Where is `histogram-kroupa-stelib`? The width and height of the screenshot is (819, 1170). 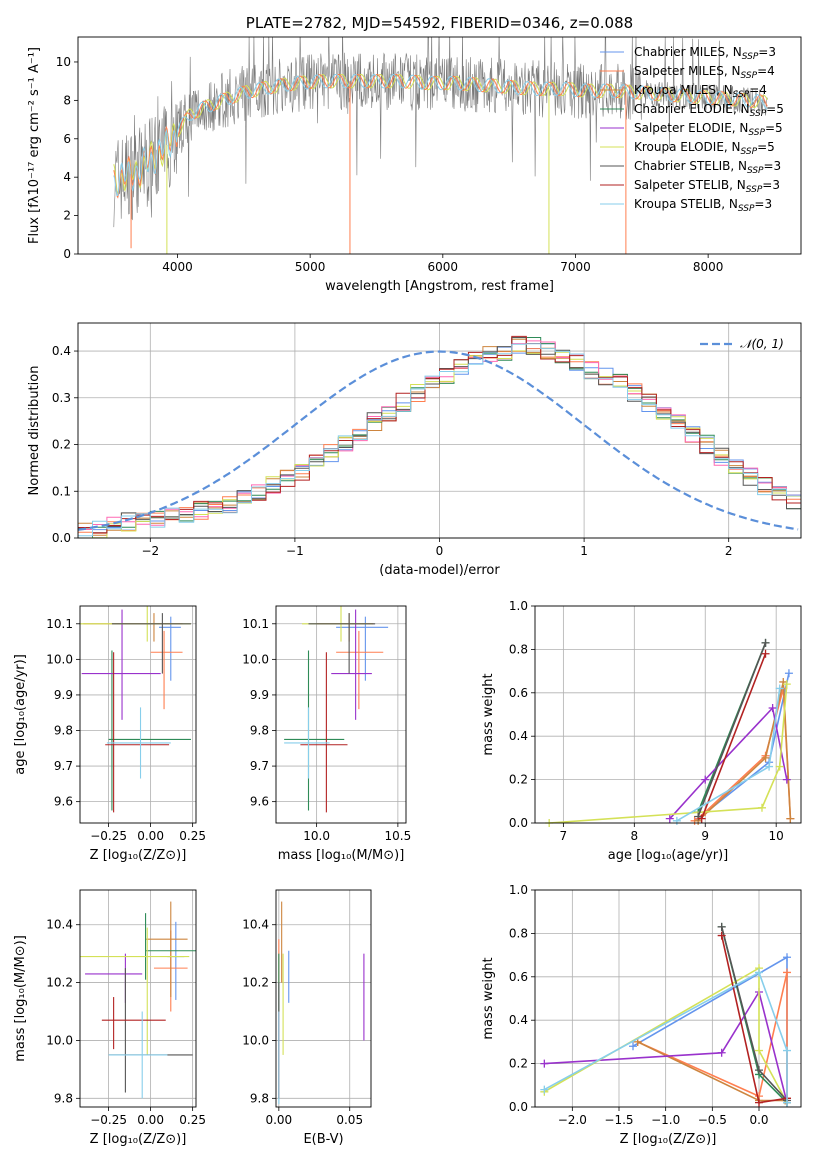 histogram-kroupa-stelib is located at coordinates (439, 440).